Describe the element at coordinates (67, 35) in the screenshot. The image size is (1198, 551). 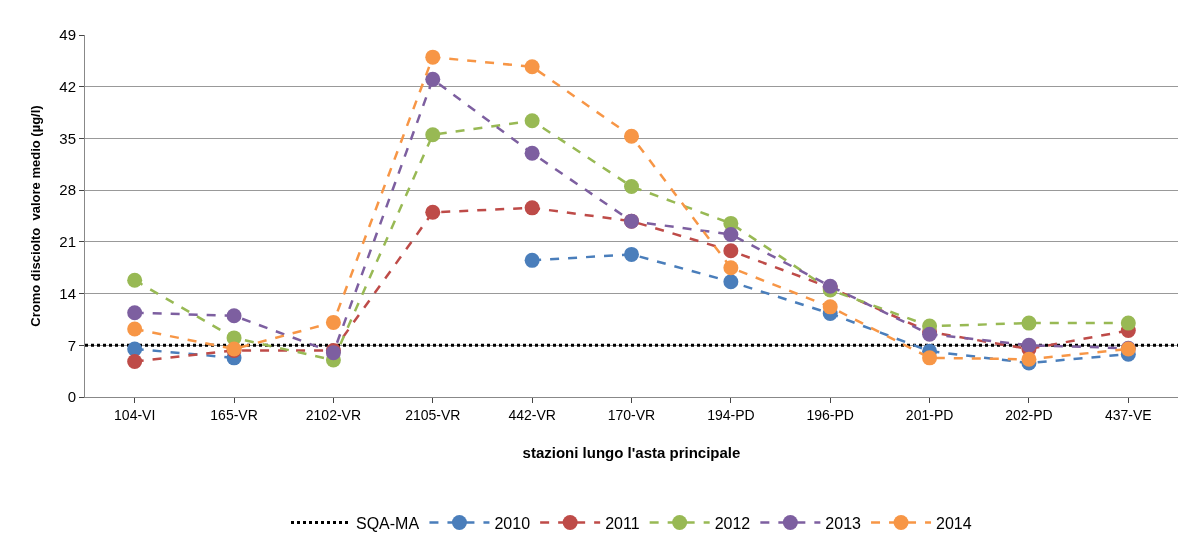
I see `y-tick-label: 49` at that location.